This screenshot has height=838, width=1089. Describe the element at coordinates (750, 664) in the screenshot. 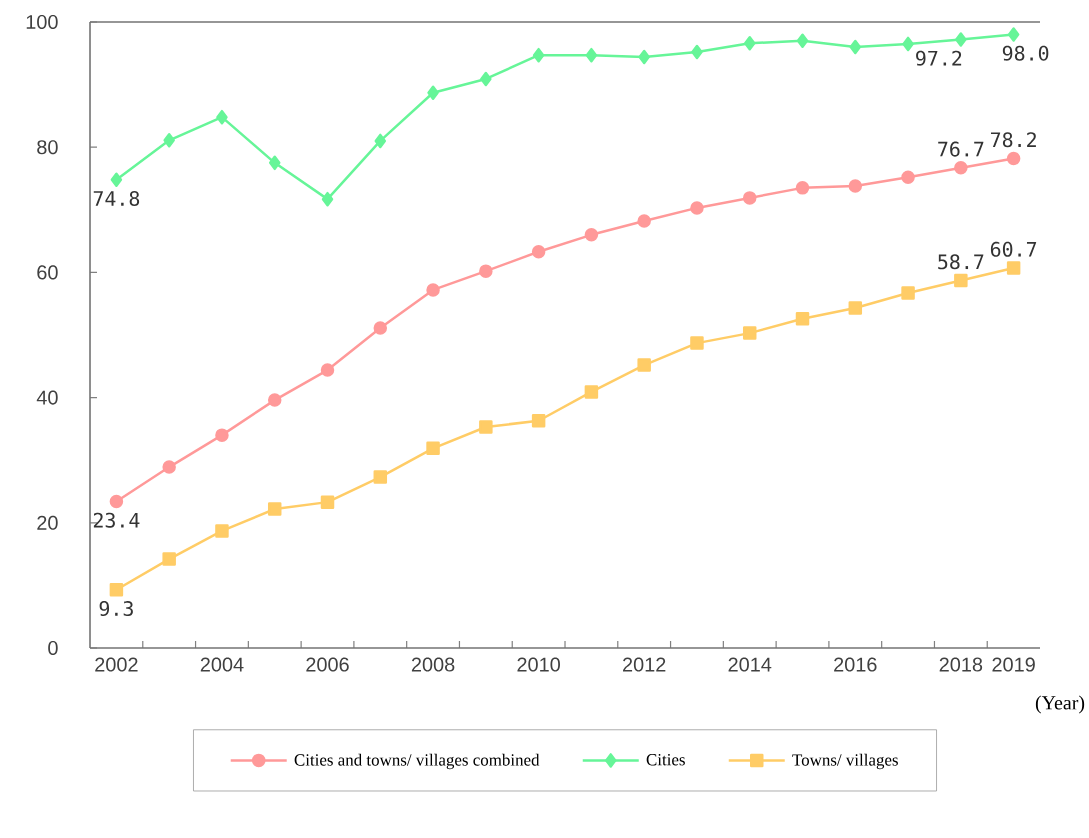

I see `x-tick-label: 2014` at that location.